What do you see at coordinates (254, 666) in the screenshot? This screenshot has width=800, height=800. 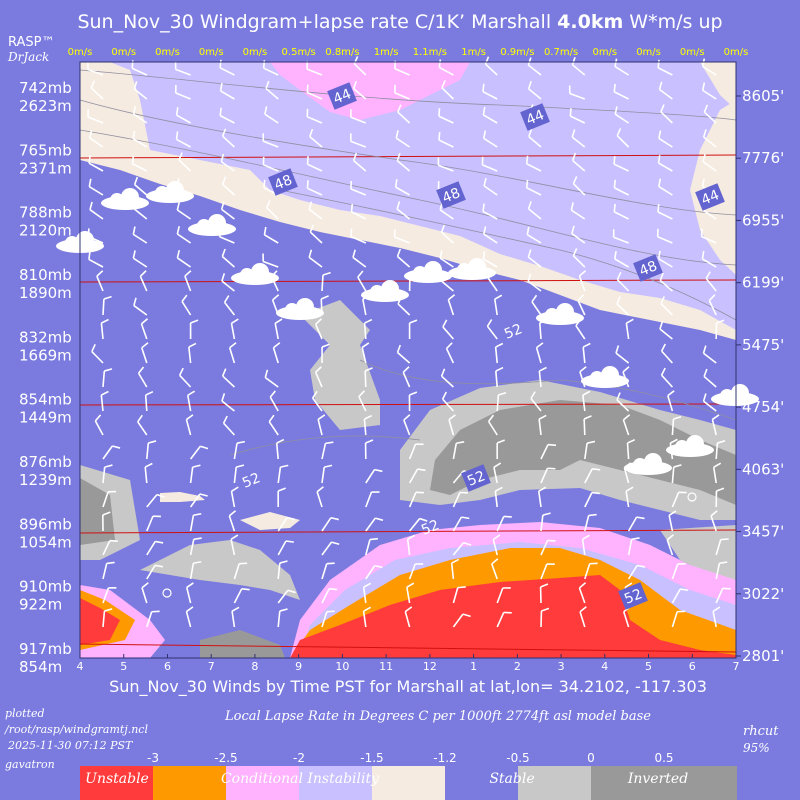 I see `x-tick-label: 8` at bounding box center [254, 666].